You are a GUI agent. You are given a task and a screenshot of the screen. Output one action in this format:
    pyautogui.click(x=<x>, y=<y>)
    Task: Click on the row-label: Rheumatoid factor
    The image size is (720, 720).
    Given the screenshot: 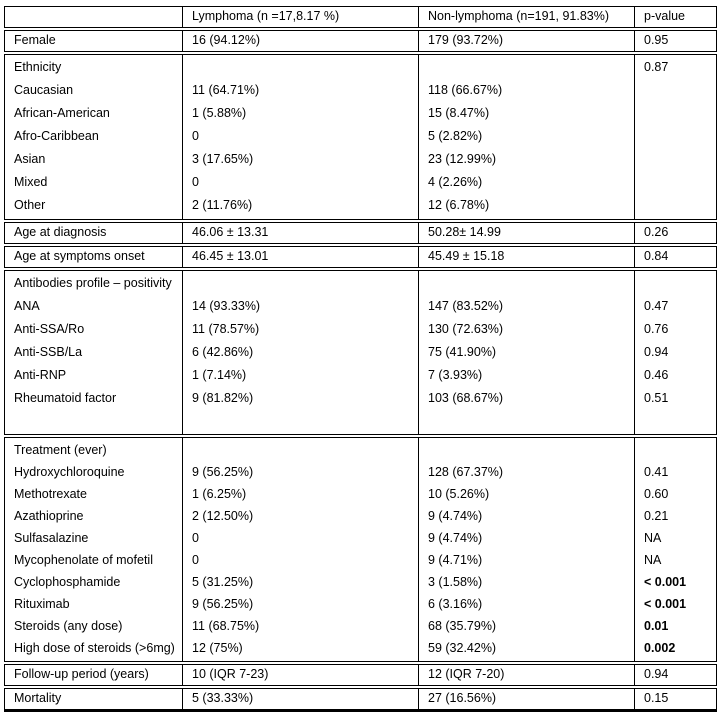 What is the action you would take?
    pyautogui.click(x=65, y=398)
    